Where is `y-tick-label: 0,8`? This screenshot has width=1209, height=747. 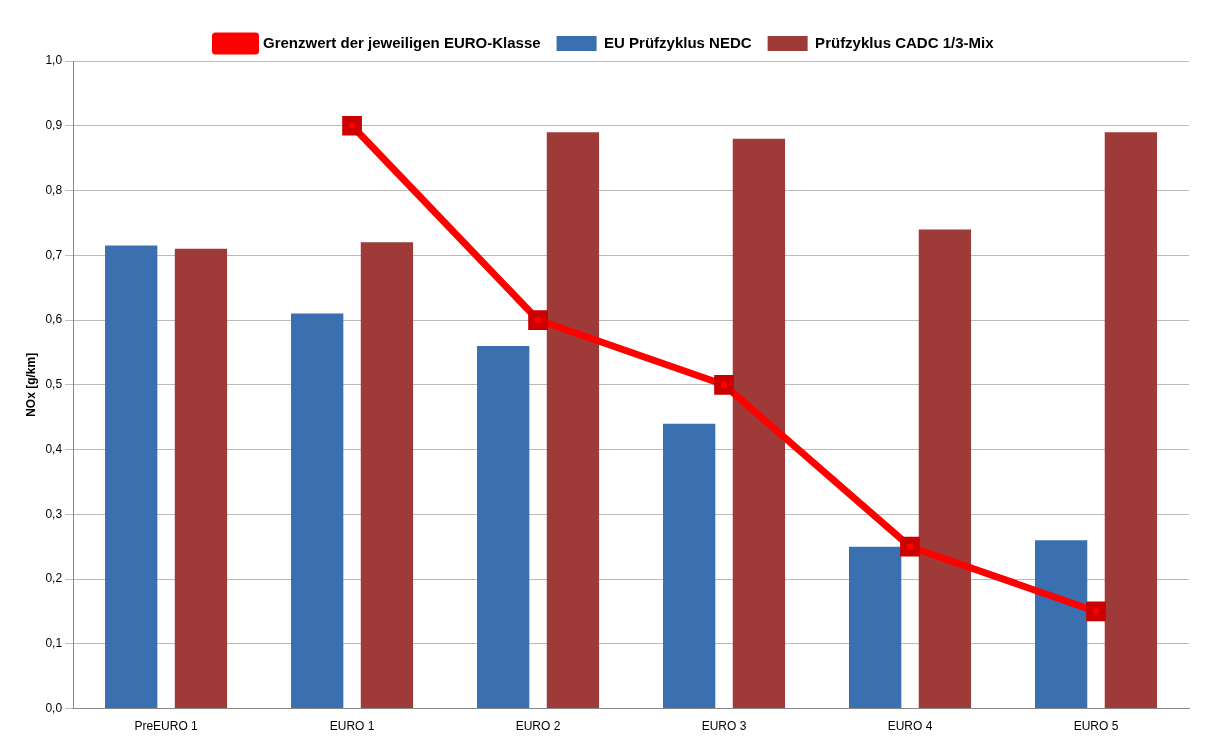 y-tick-label: 0,8 is located at coordinates (54, 189).